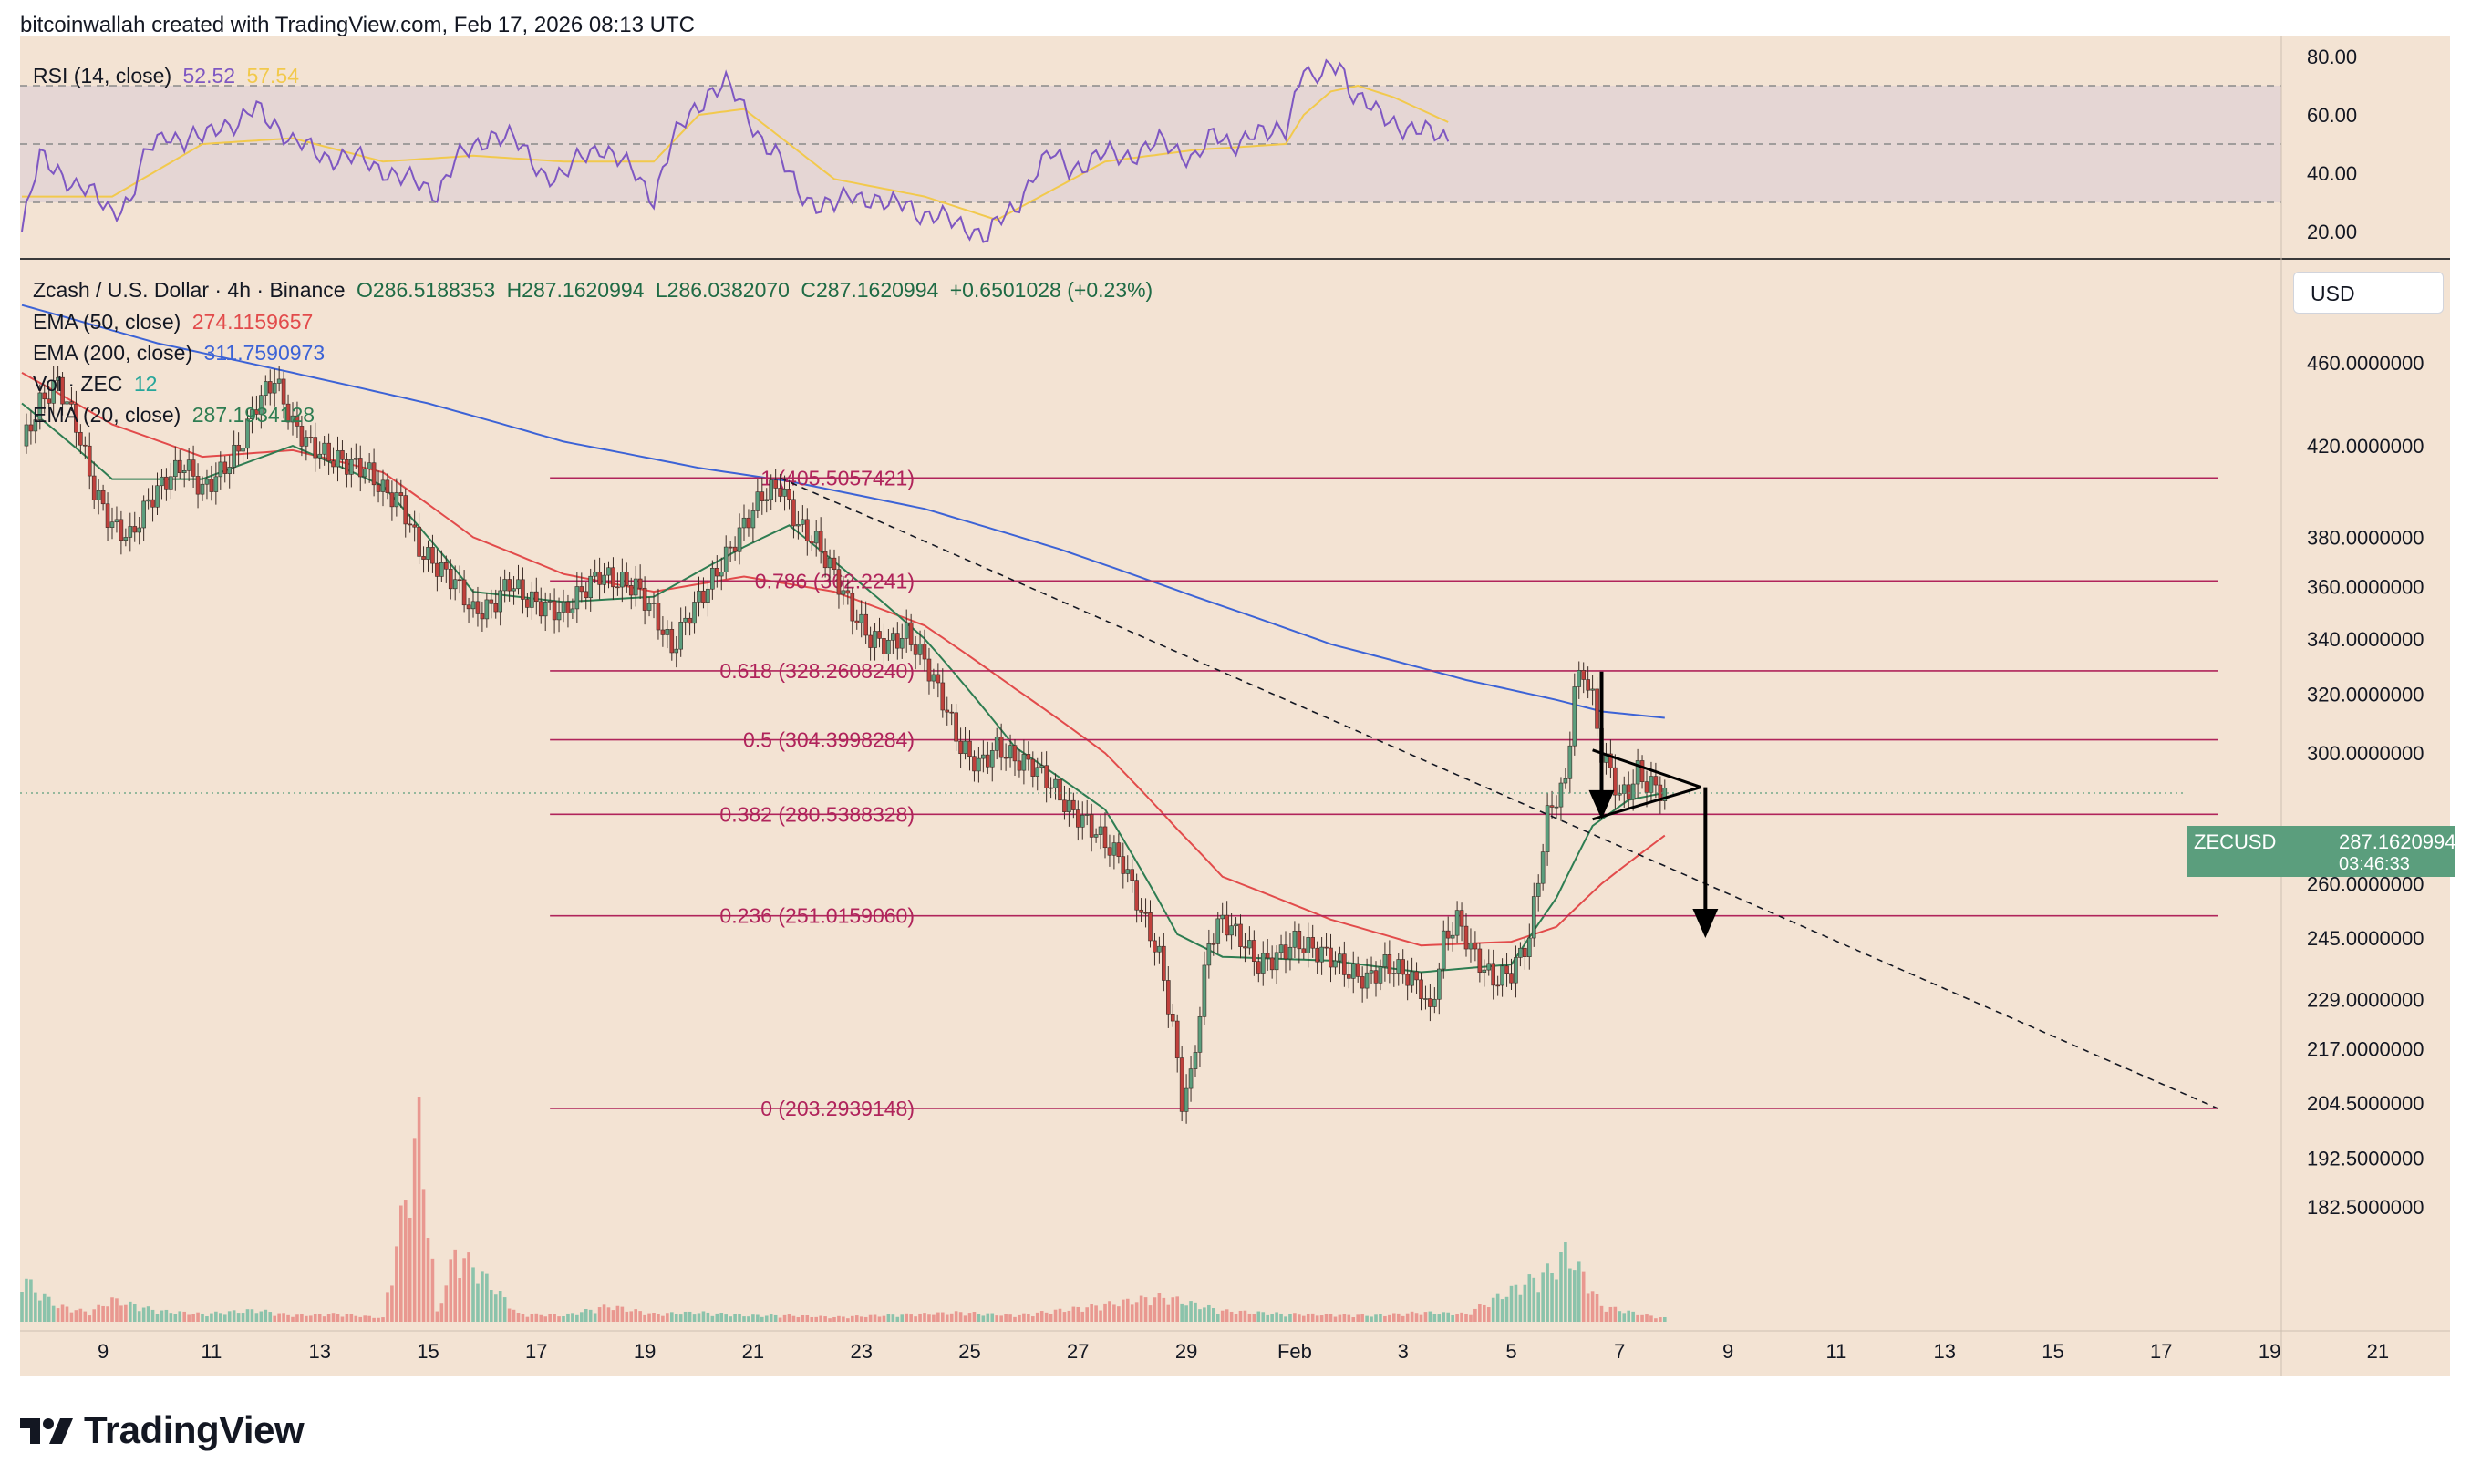 Image resolution: width=2471 pixels, height=1484 pixels. Describe the element at coordinates (190, 290) in the screenshot. I see `symbol-name: Zcash / U.S. Dollar · 4h · Binance` at that location.